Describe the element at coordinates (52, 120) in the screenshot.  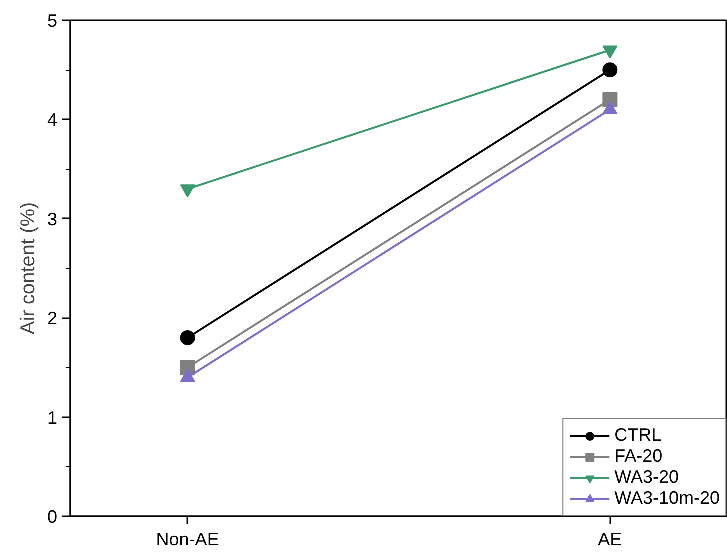
I see `y-tick-label: 4` at that location.